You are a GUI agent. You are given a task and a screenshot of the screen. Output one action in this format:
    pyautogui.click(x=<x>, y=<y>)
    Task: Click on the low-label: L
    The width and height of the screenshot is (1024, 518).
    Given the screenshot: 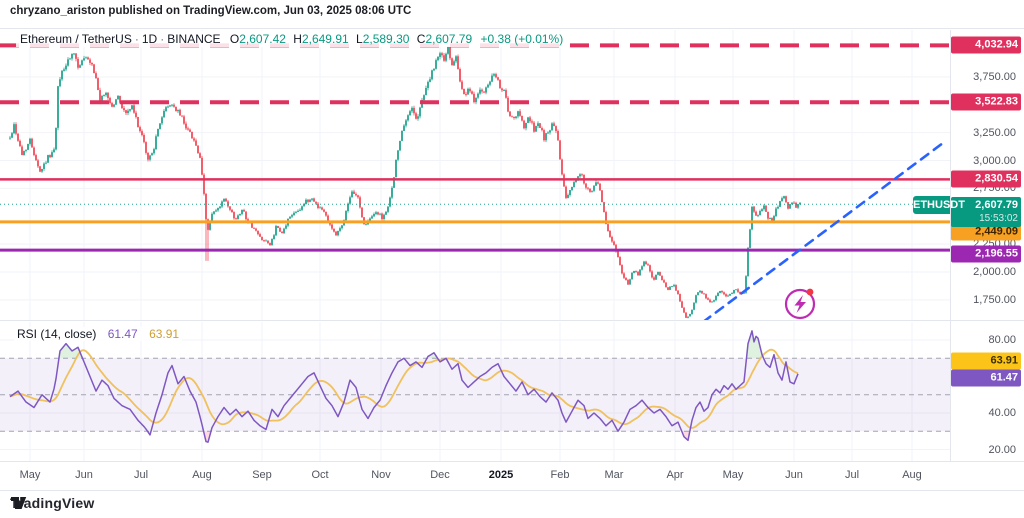 What is the action you would take?
    pyautogui.click(x=359, y=39)
    